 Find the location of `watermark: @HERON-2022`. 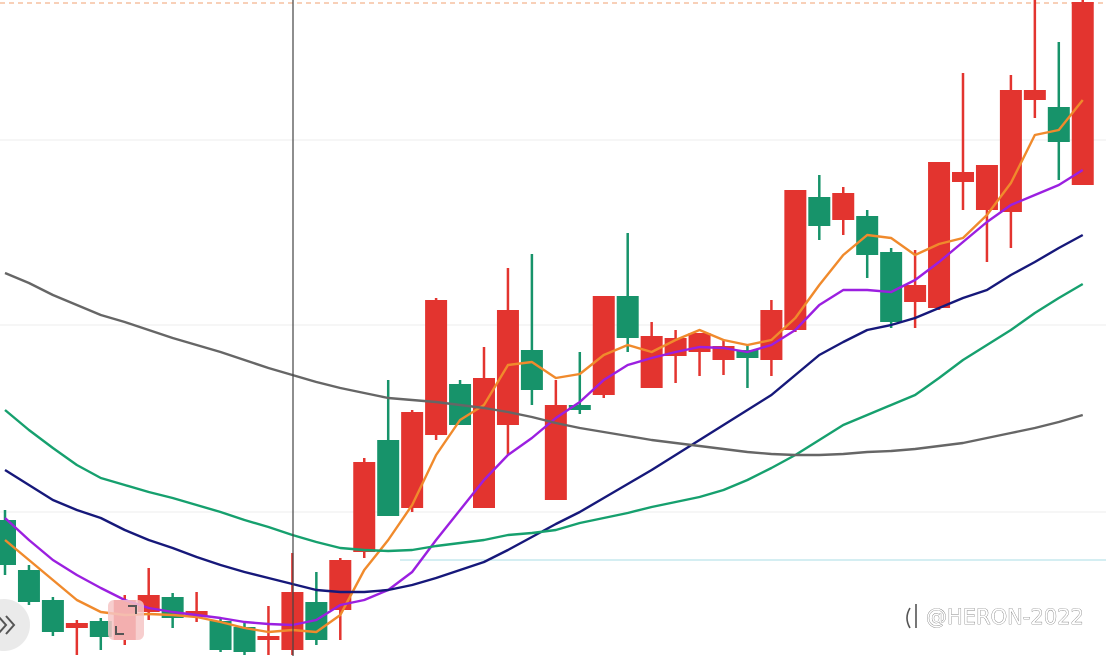

watermark: @HERON-2022 is located at coordinates (1005, 617).